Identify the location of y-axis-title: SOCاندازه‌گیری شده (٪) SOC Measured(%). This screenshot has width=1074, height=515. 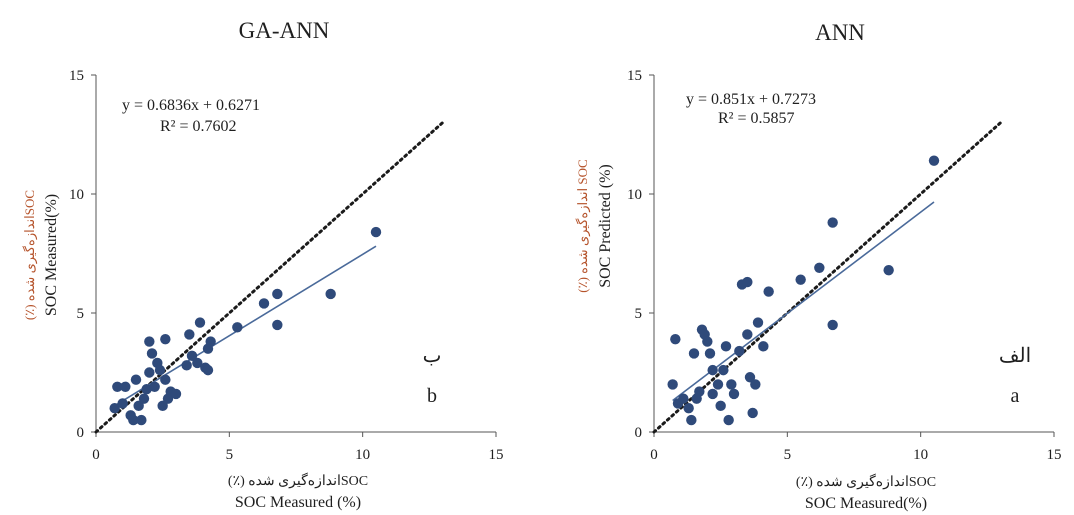
(41, 255).